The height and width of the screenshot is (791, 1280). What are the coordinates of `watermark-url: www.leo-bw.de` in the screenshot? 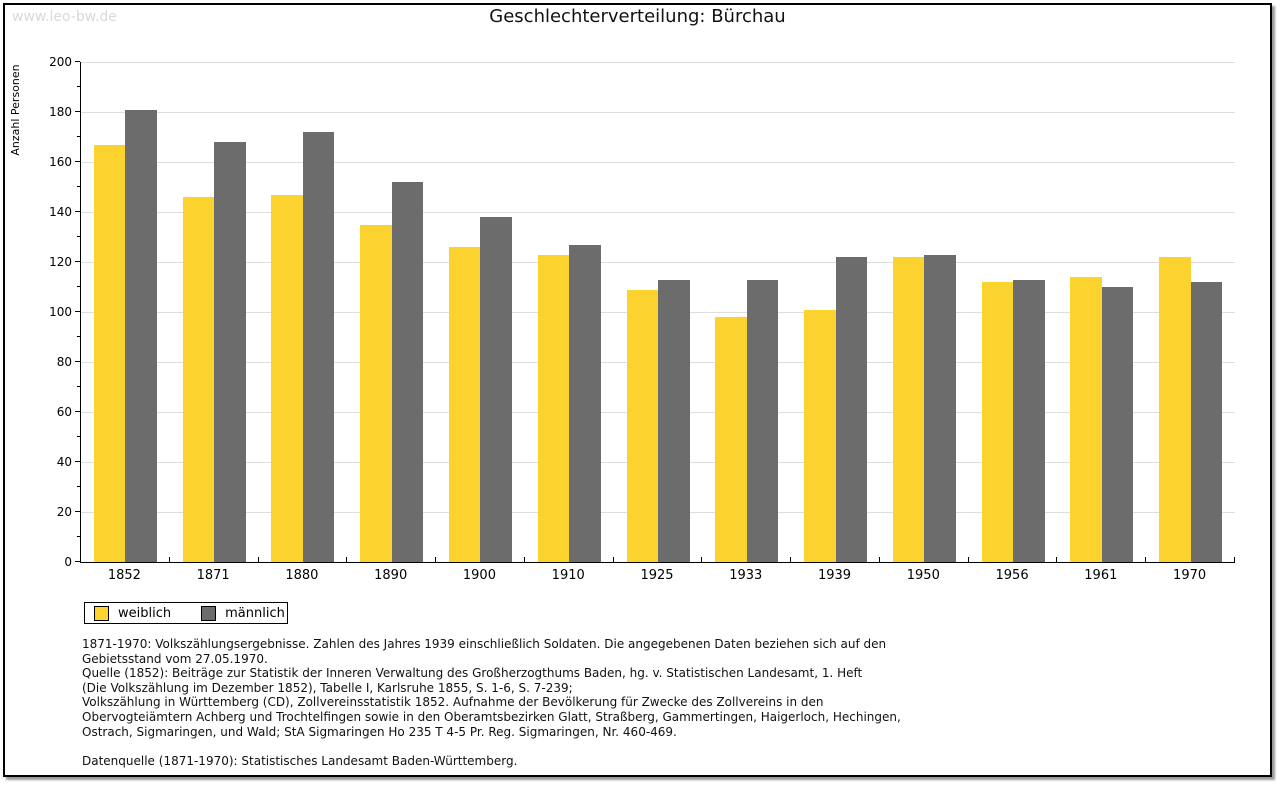 It's located at (64, 17).